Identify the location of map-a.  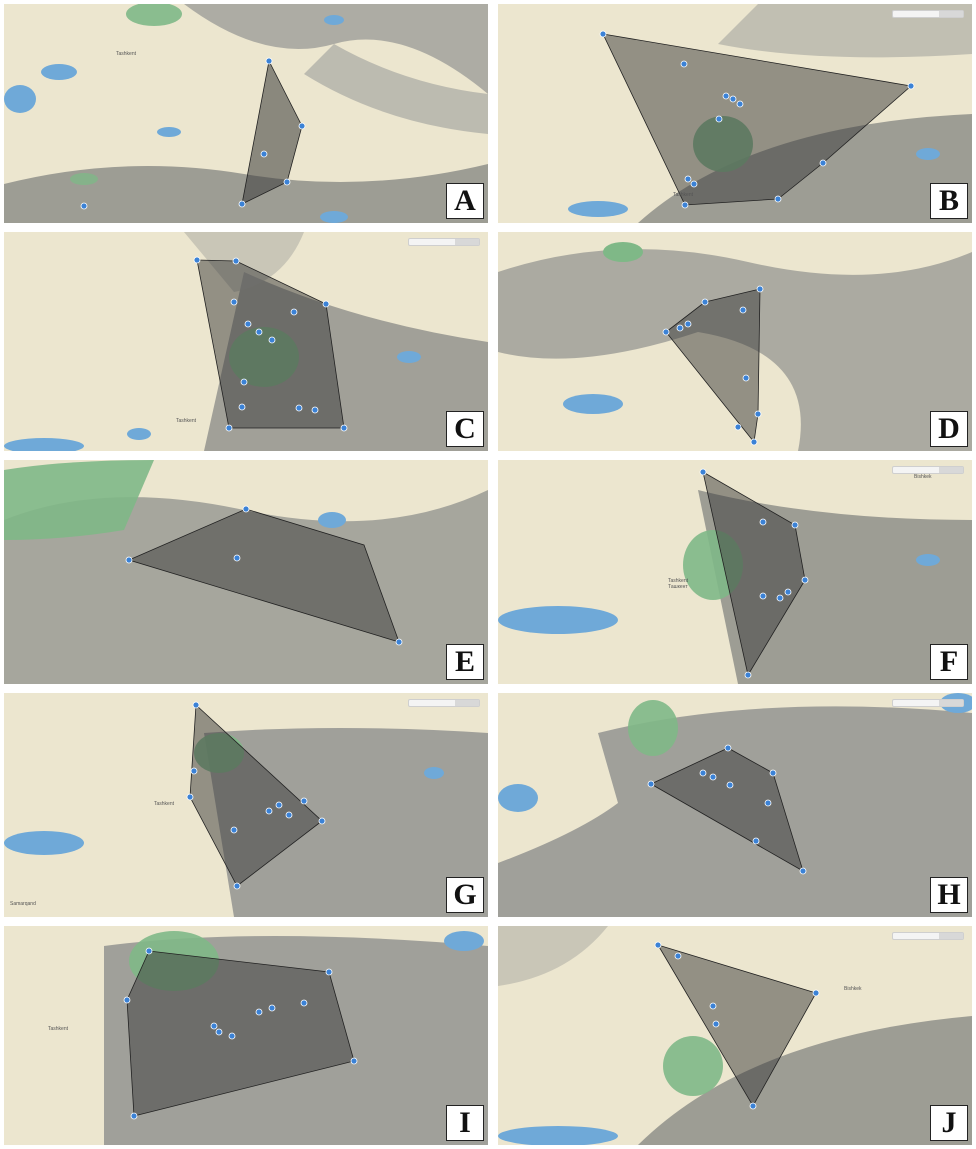
(246, 113).